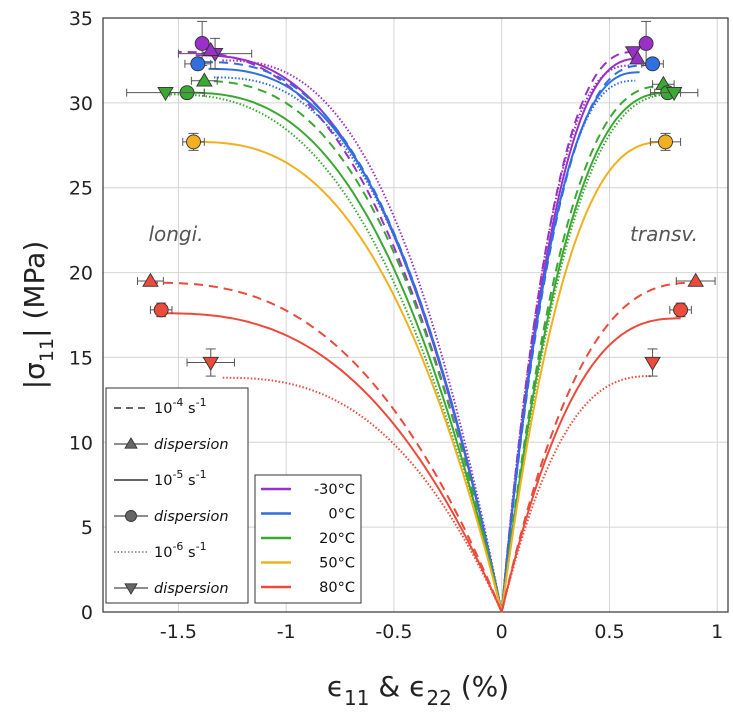  What do you see at coordinates (180, 406) in the screenshot?
I see `legend-rate-label: 10-4 s-1` at bounding box center [180, 406].